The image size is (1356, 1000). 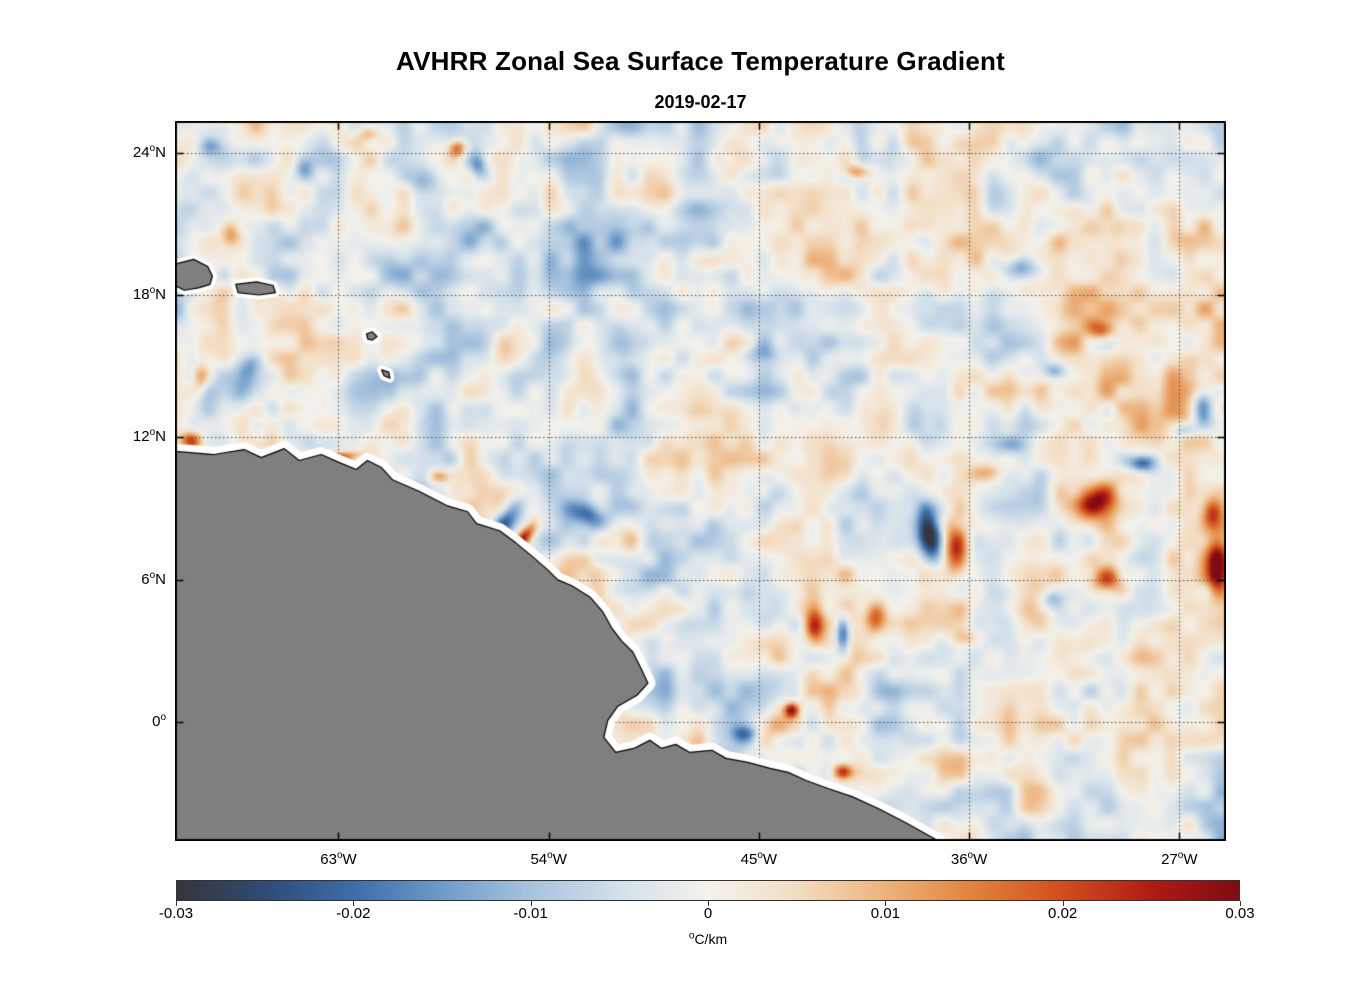 I want to click on y-tick-label: 18oN, so click(x=149, y=294).